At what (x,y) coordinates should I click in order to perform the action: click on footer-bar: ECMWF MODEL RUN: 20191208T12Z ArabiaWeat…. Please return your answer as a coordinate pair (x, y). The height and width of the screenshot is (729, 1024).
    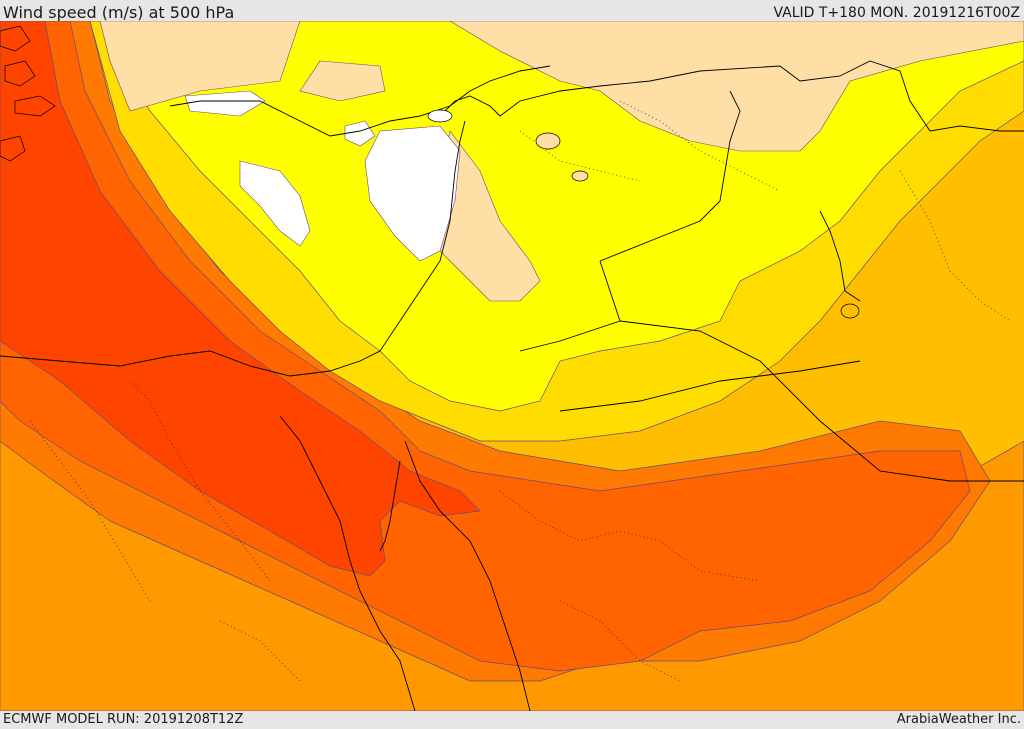
    Looking at the image, I should click on (512, 720).